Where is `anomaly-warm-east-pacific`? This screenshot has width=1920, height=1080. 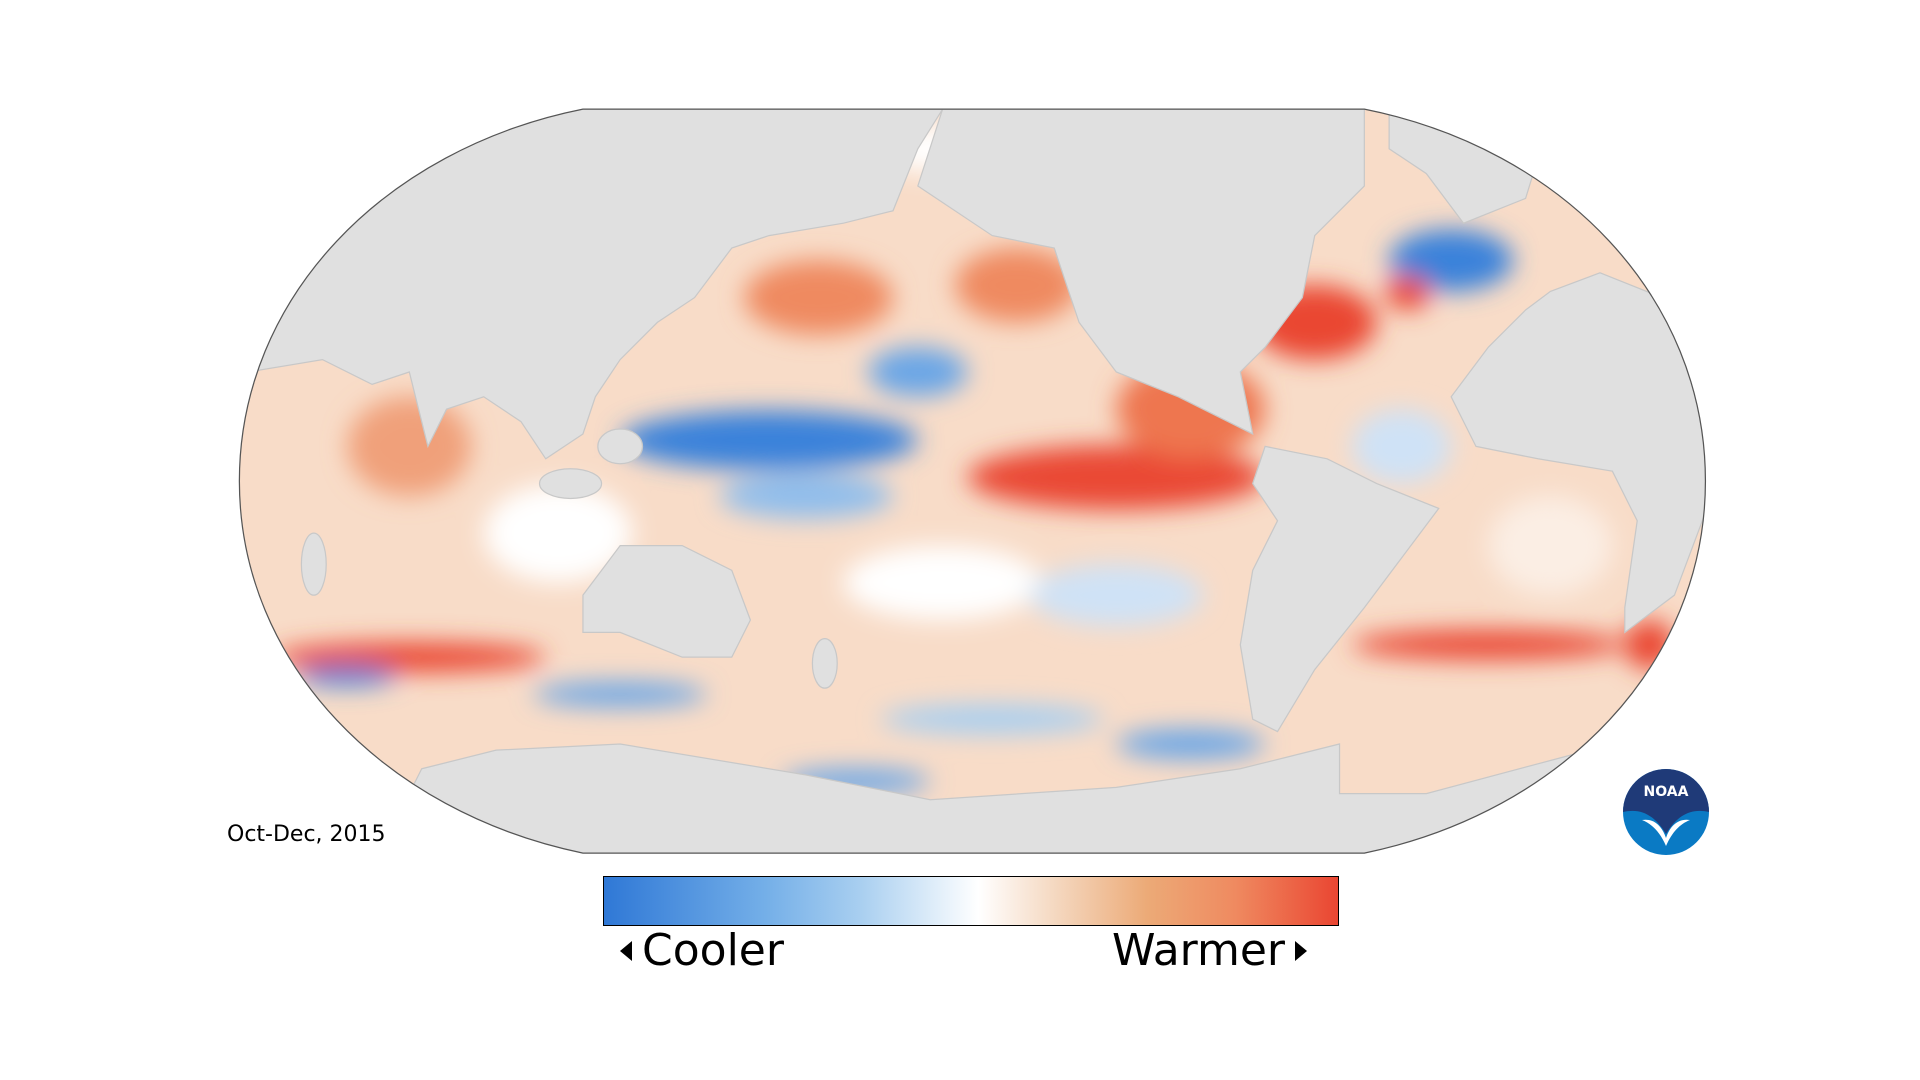
anomaly-warm-east-pacific is located at coordinates (1116, 477).